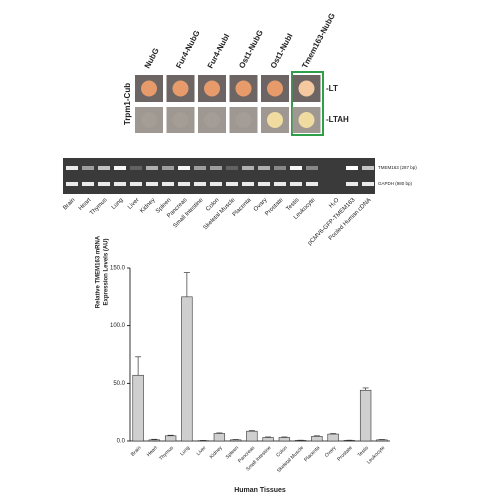 This screenshot has height=500, width=500. Describe the element at coordinates (152, 451) in the screenshot. I see `x-tick-label: Heart` at that location.